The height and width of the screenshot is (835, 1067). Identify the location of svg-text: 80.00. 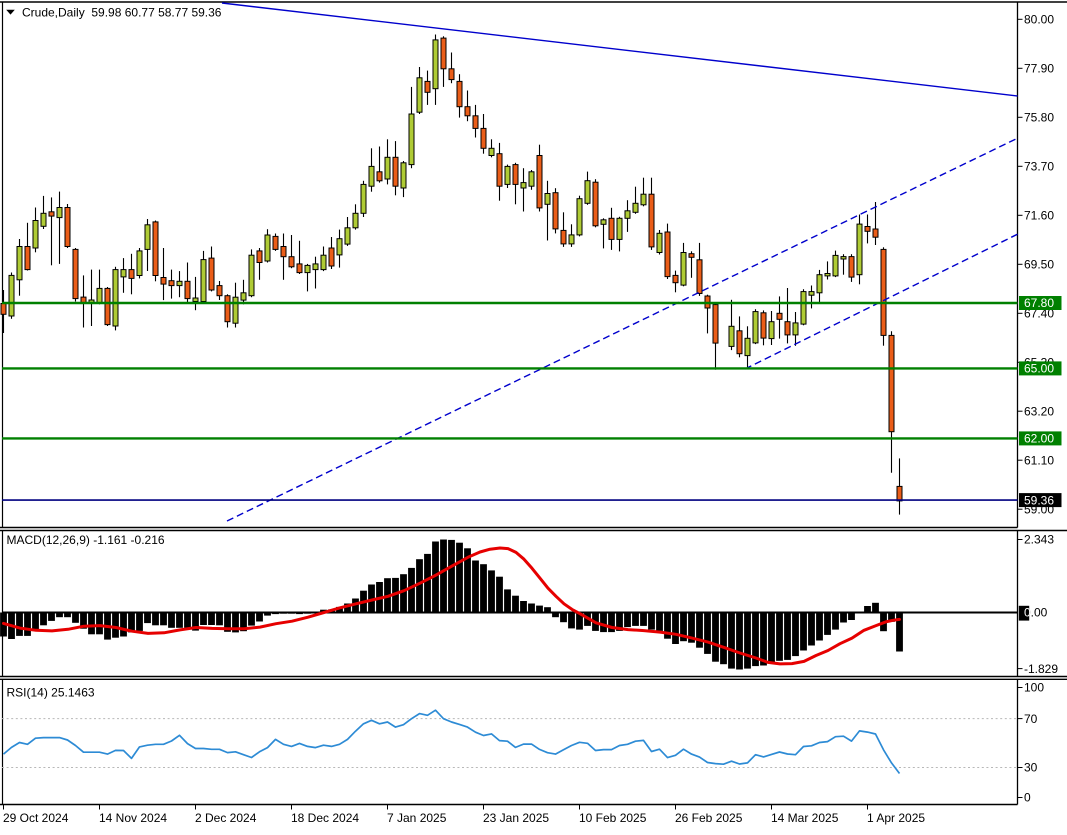
(1039, 20).